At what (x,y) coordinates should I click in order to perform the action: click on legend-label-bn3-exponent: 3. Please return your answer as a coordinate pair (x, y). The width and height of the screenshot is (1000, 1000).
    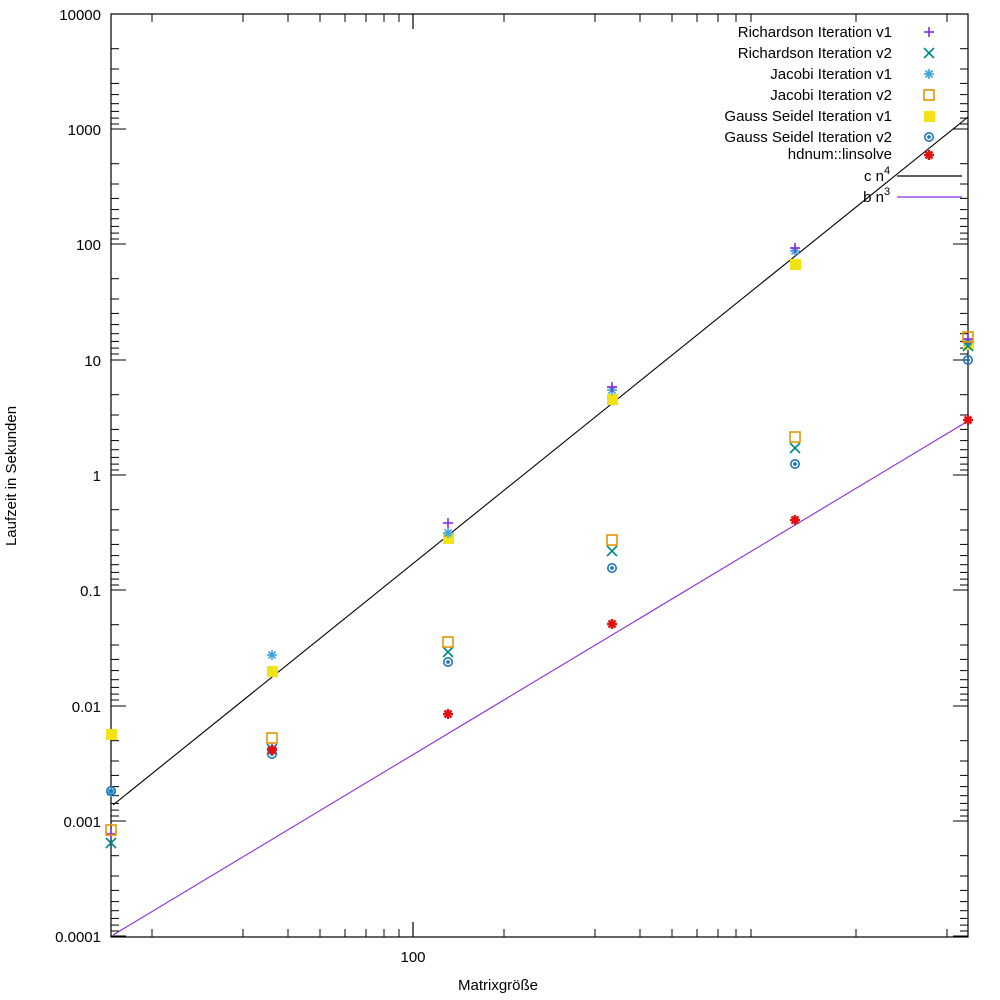
    Looking at the image, I should click on (887, 192).